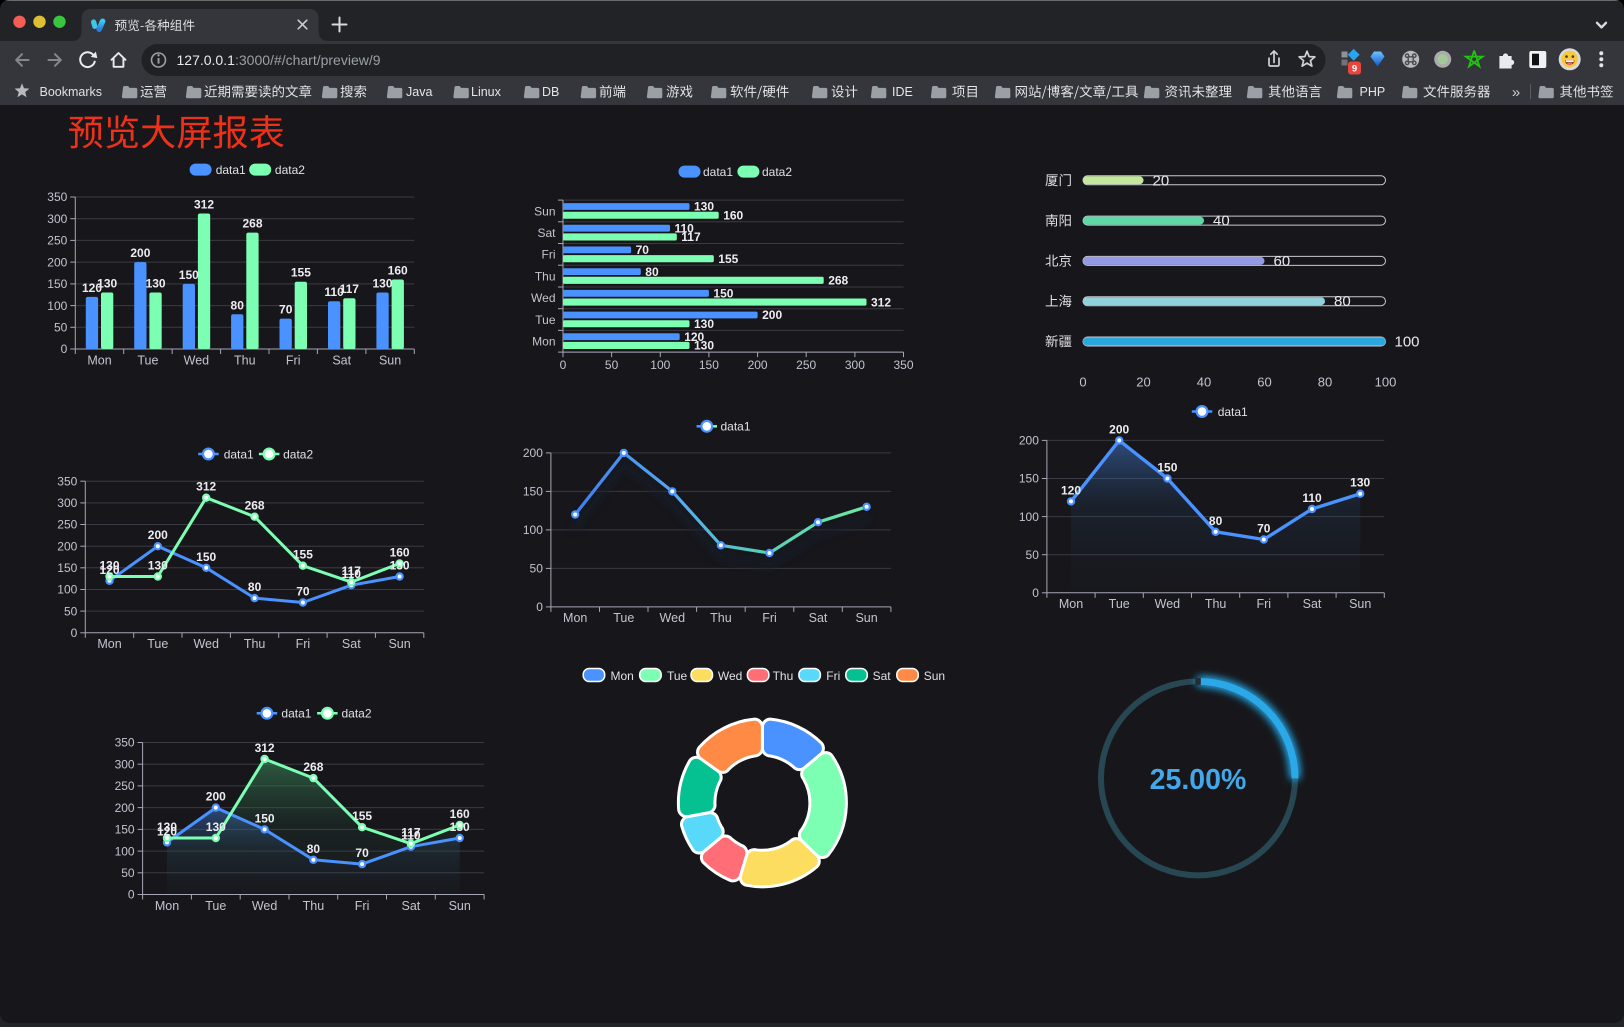  Describe the element at coordinates (419, 92) in the screenshot. I see `svg-text: Java` at that location.